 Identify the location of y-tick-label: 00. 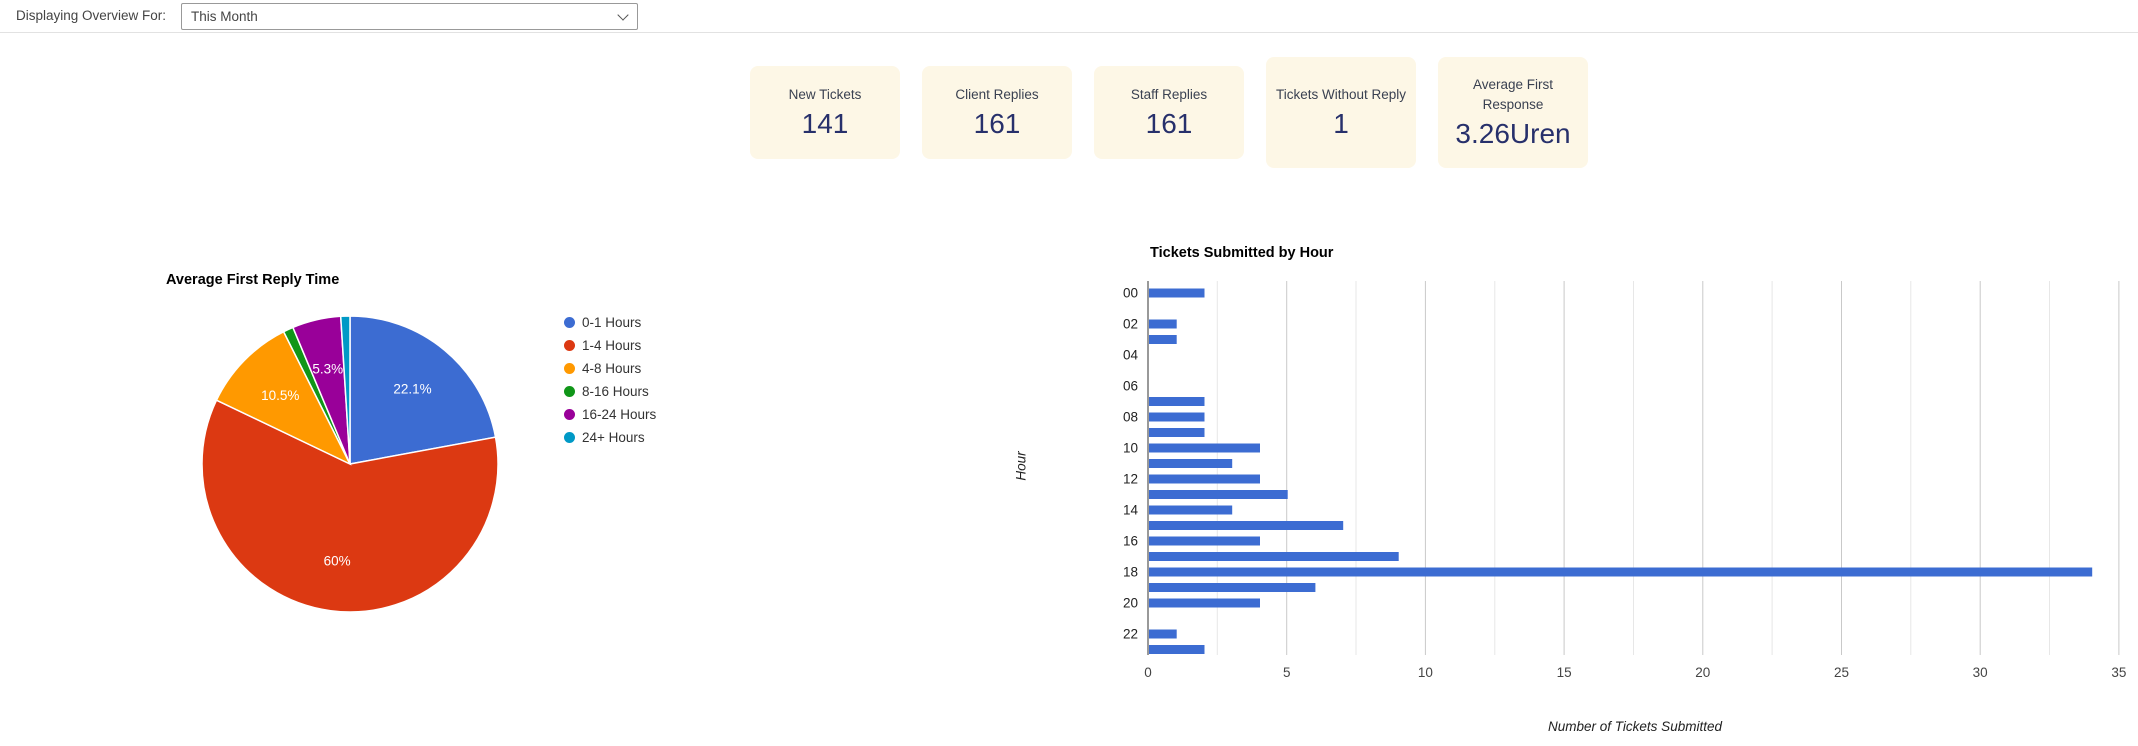
(1130, 293).